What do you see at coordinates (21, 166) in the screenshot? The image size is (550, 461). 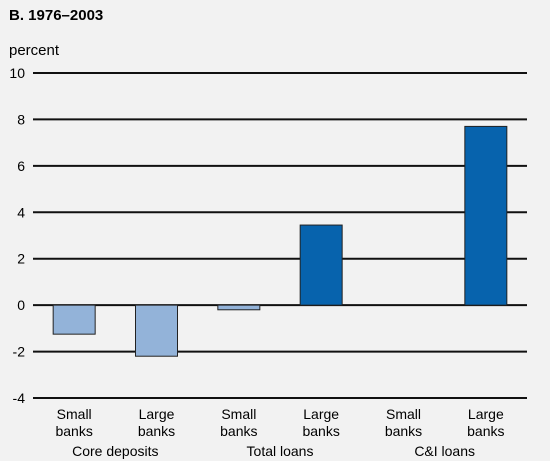 I see `y-tick-label: 6` at bounding box center [21, 166].